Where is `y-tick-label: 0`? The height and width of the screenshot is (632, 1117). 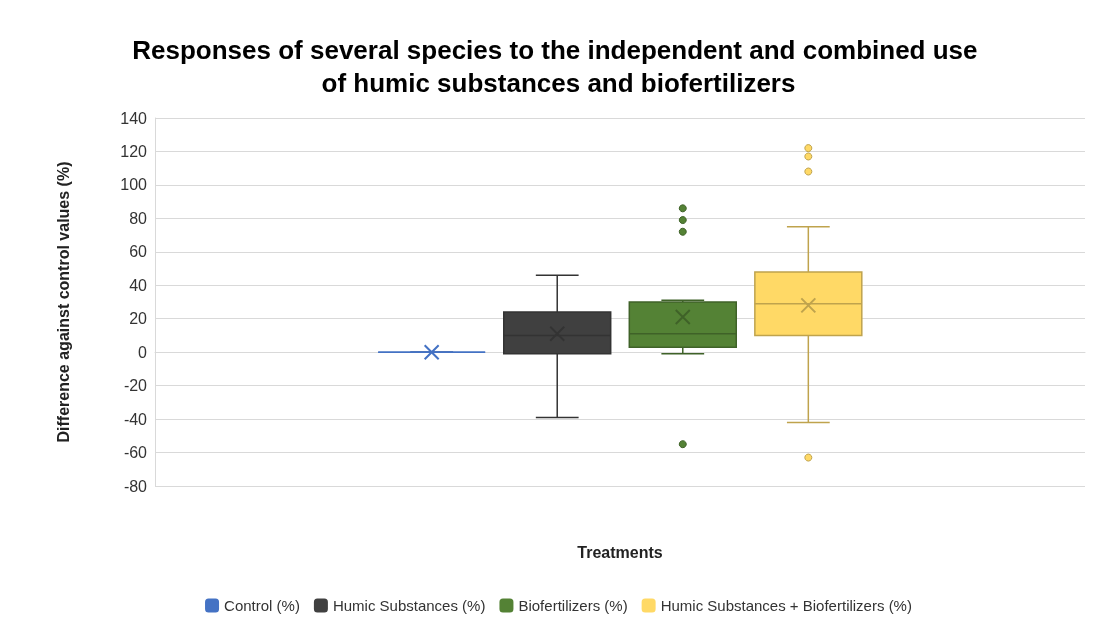 y-tick-label: 0 is located at coordinates (143, 352).